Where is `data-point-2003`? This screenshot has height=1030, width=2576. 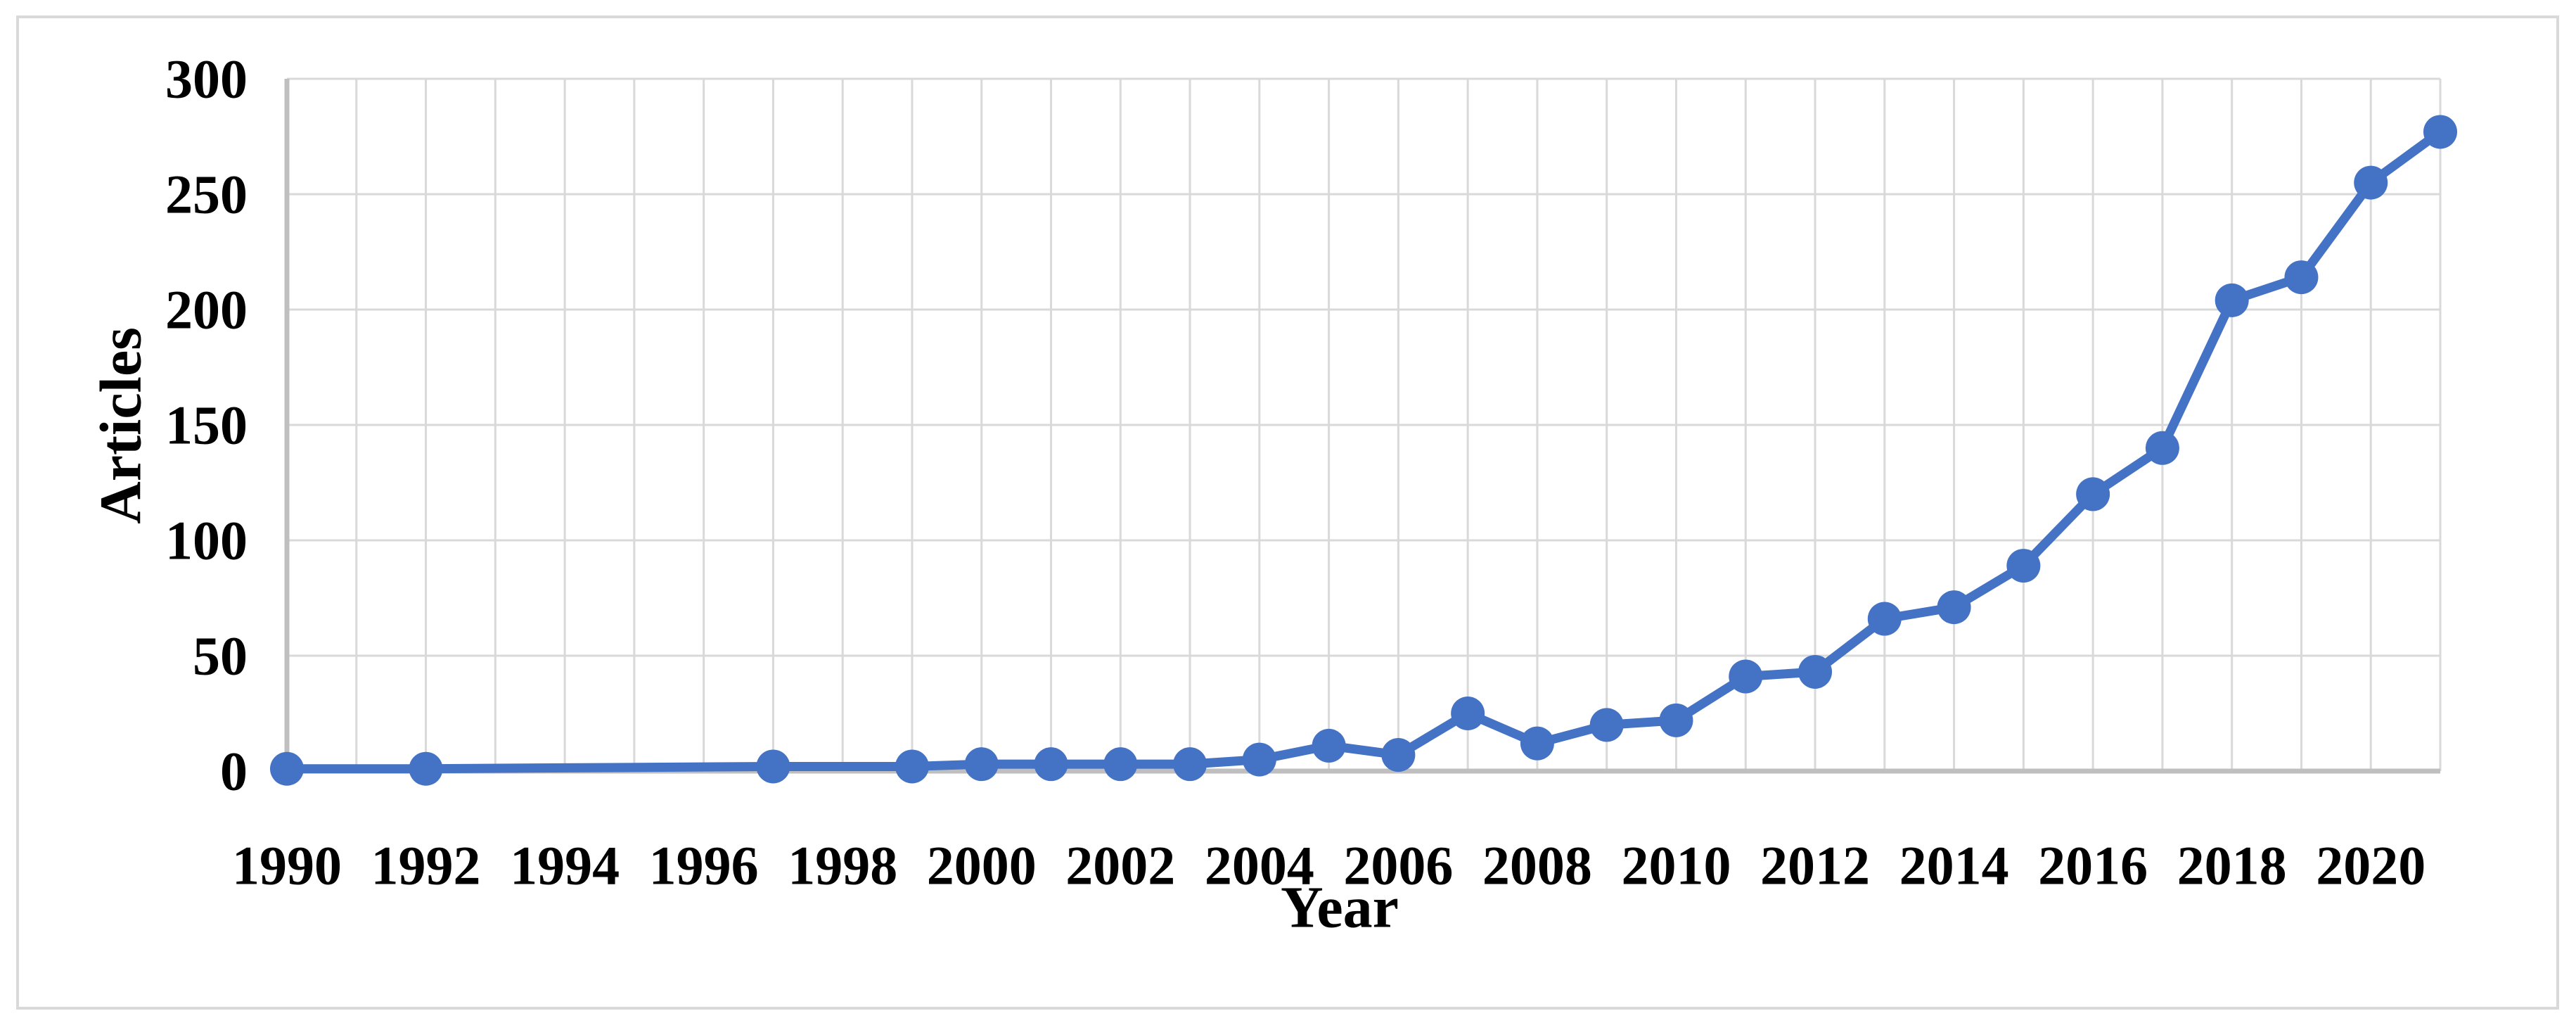 data-point-2003 is located at coordinates (1190, 764).